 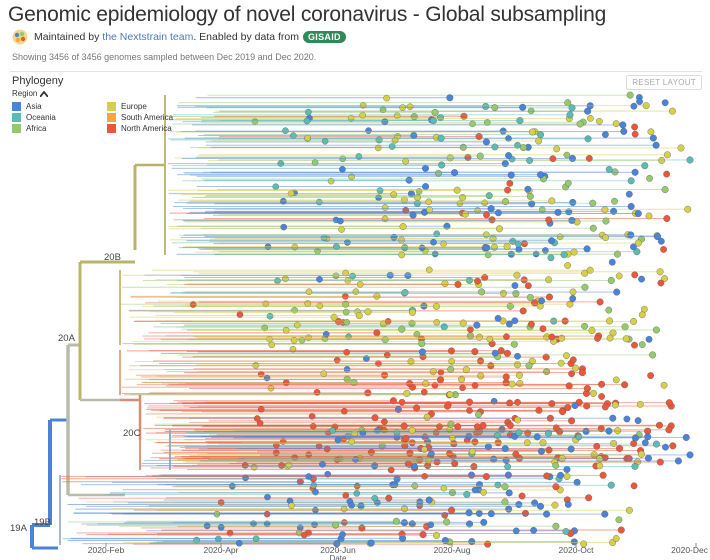 I want to click on legend-item: South America, so click(x=154, y=117).